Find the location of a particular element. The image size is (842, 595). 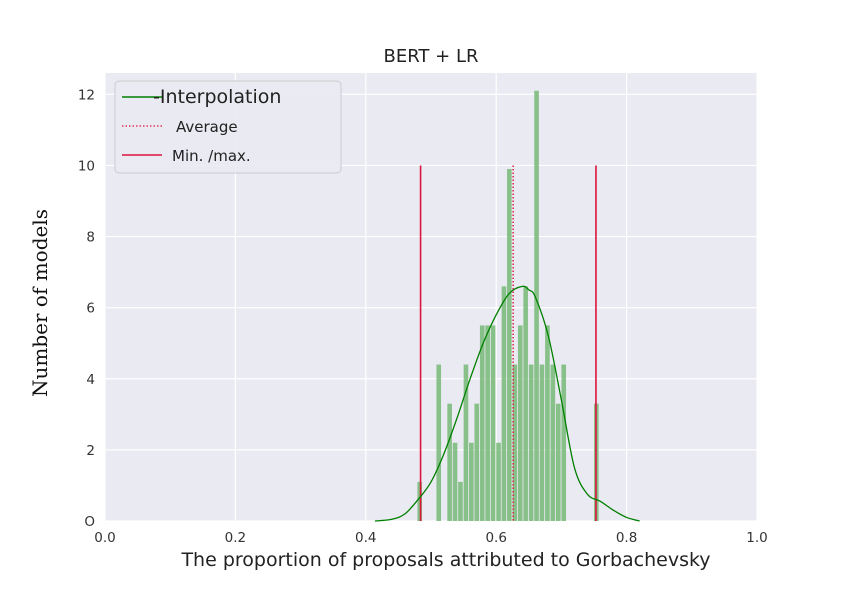

x-tick-label: 0.8 is located at coordinates (626, 538).